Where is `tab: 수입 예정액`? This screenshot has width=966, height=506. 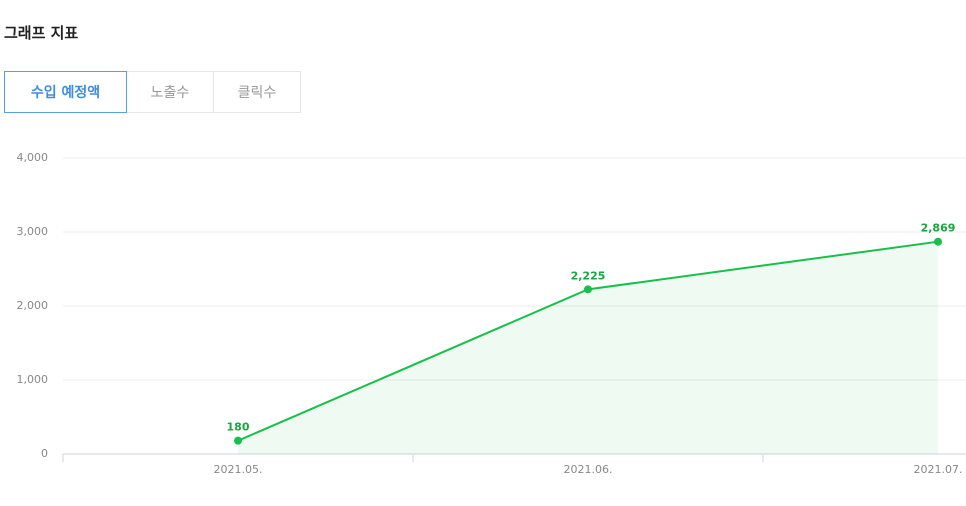
tab: 수입 예정액 is located at coordinates (65, 92).